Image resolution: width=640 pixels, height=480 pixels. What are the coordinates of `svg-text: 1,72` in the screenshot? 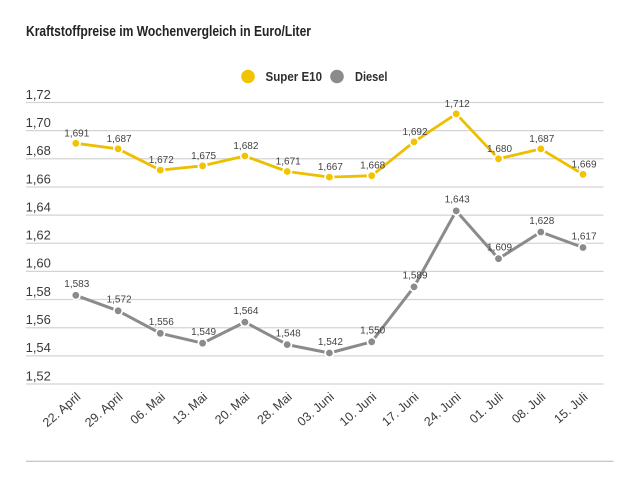 It's located at (38, 94).